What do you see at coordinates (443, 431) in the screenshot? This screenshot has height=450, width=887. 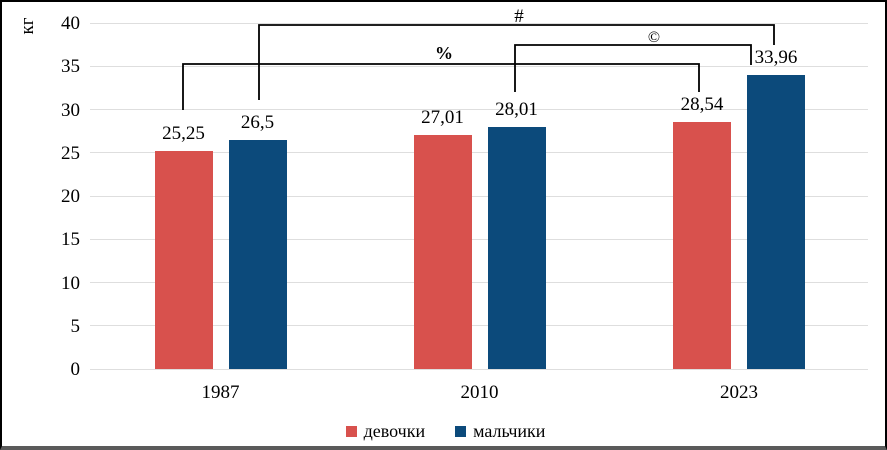 I see `legend: девочки мальчики` at bounding box center [443, 431].